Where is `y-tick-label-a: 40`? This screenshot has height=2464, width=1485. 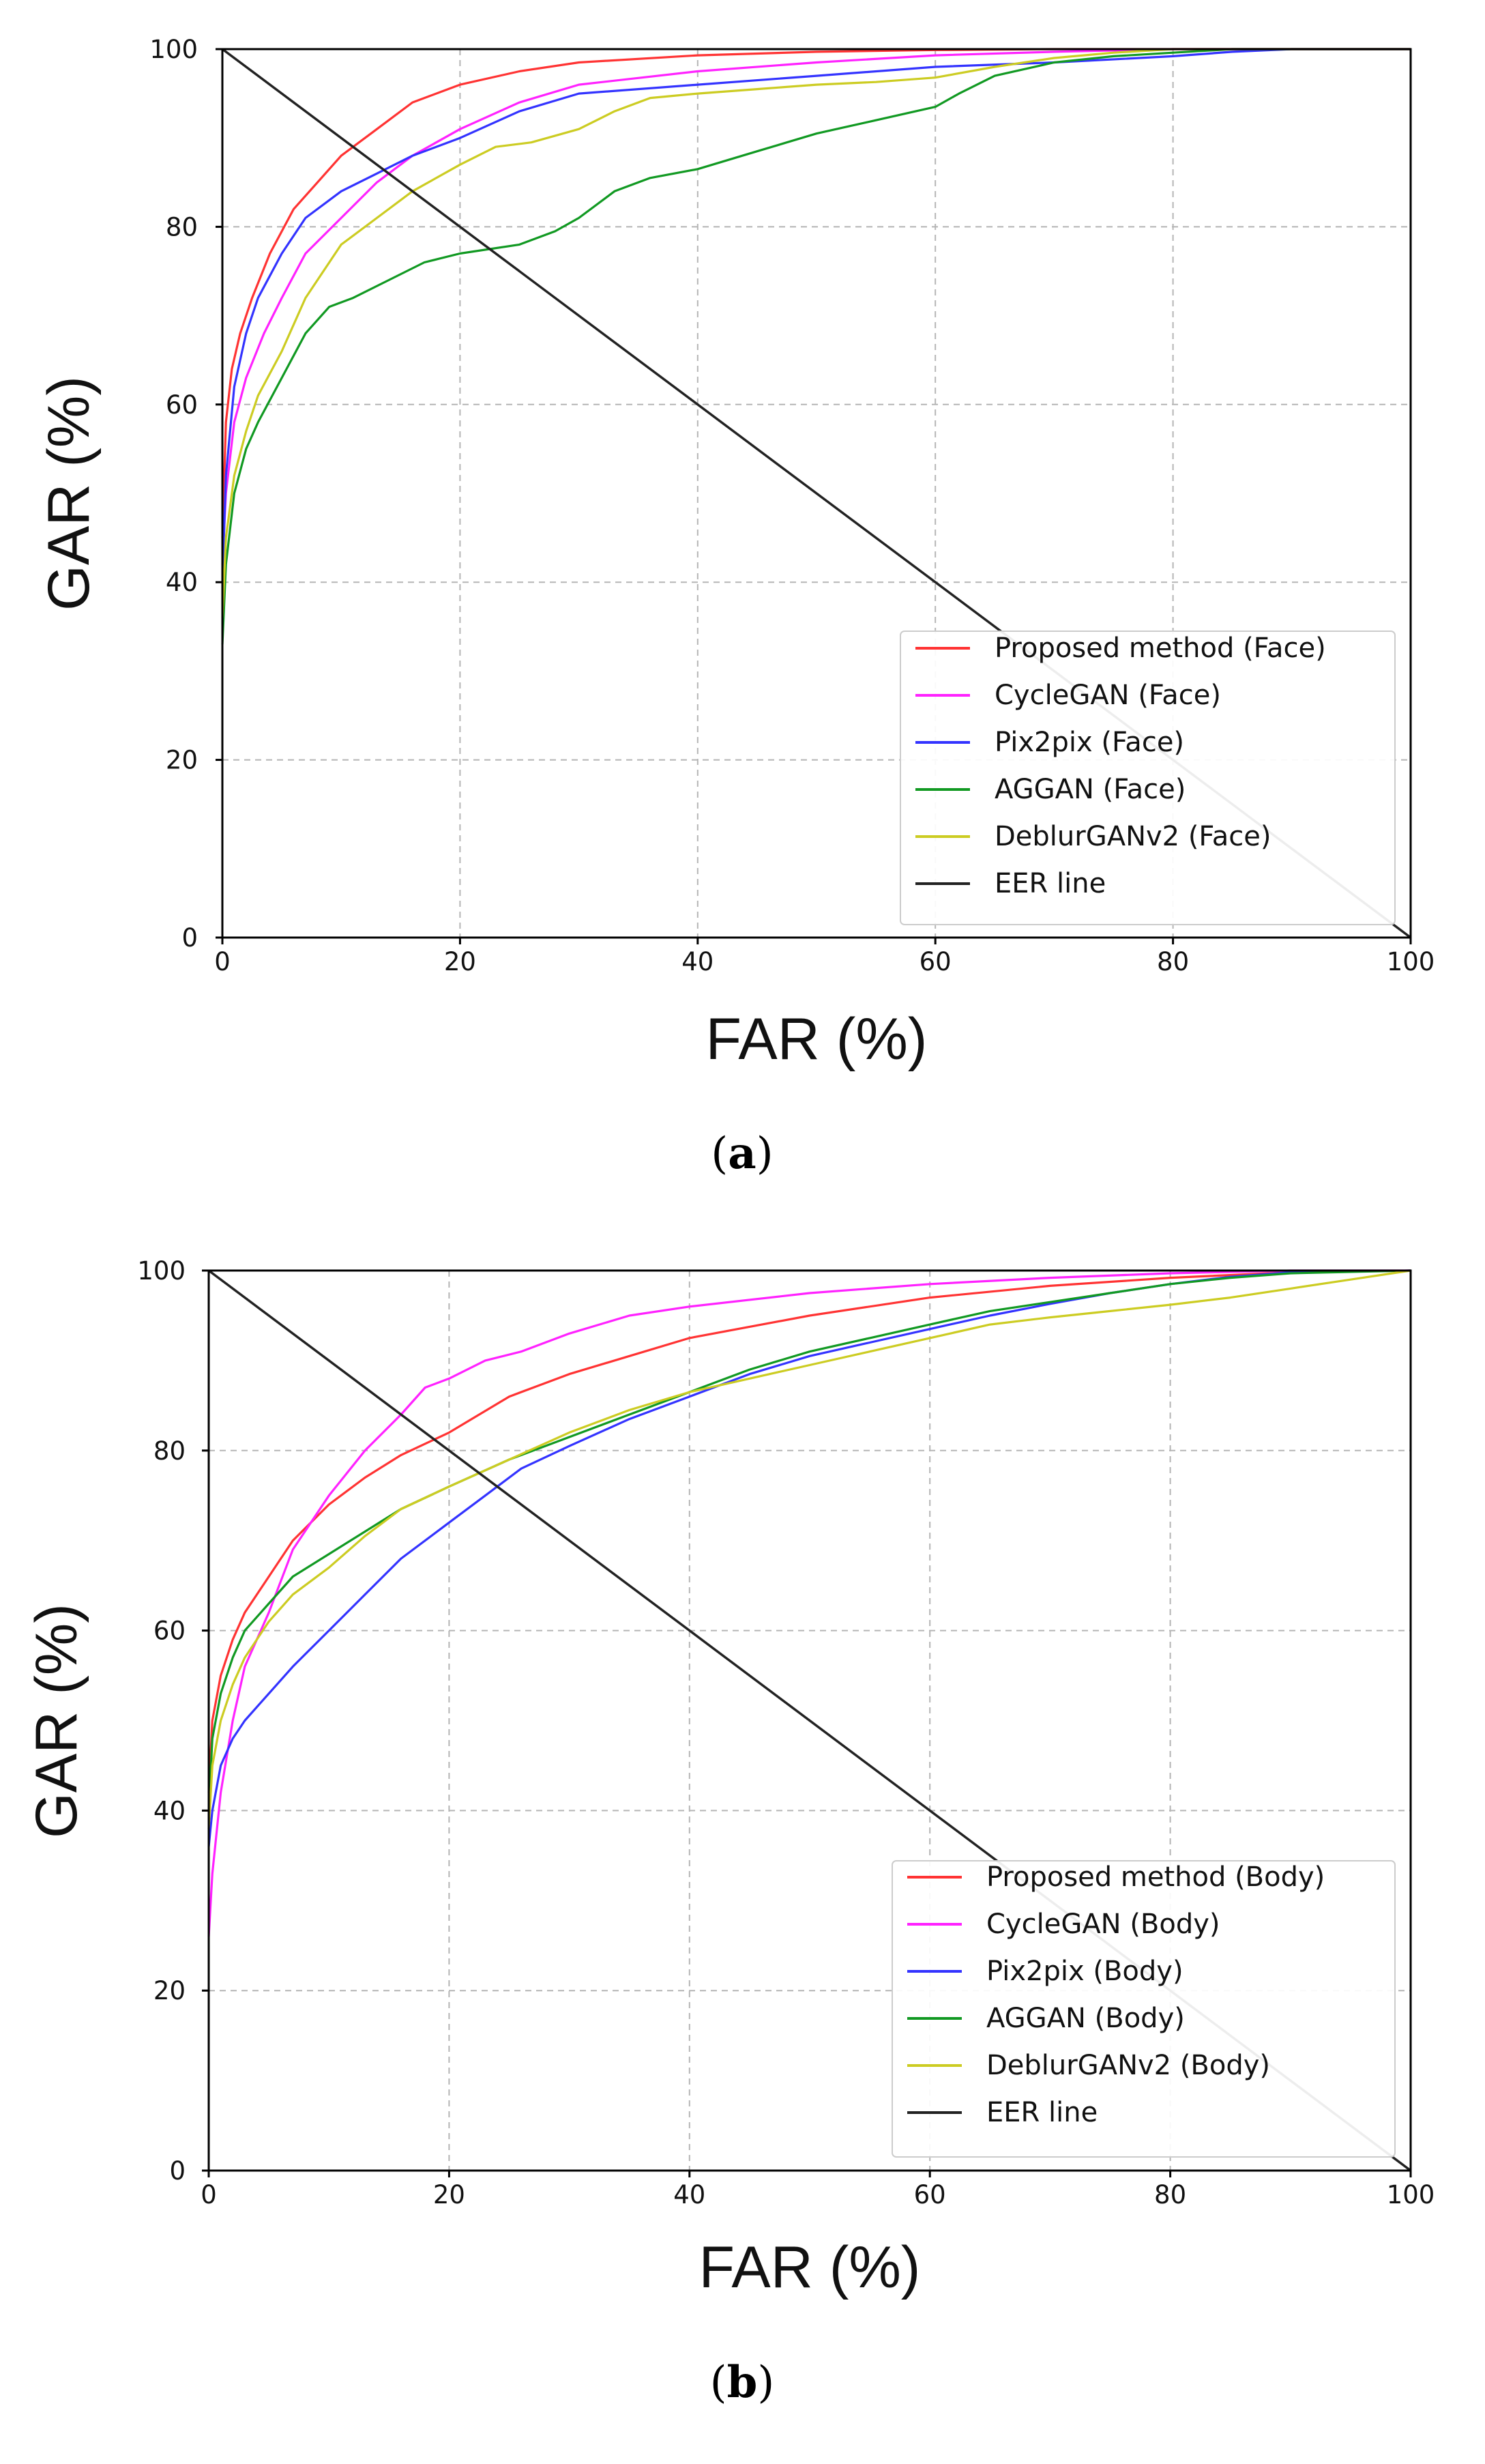
y-tick-label-a: 40 is located at coordinates (182, 582).